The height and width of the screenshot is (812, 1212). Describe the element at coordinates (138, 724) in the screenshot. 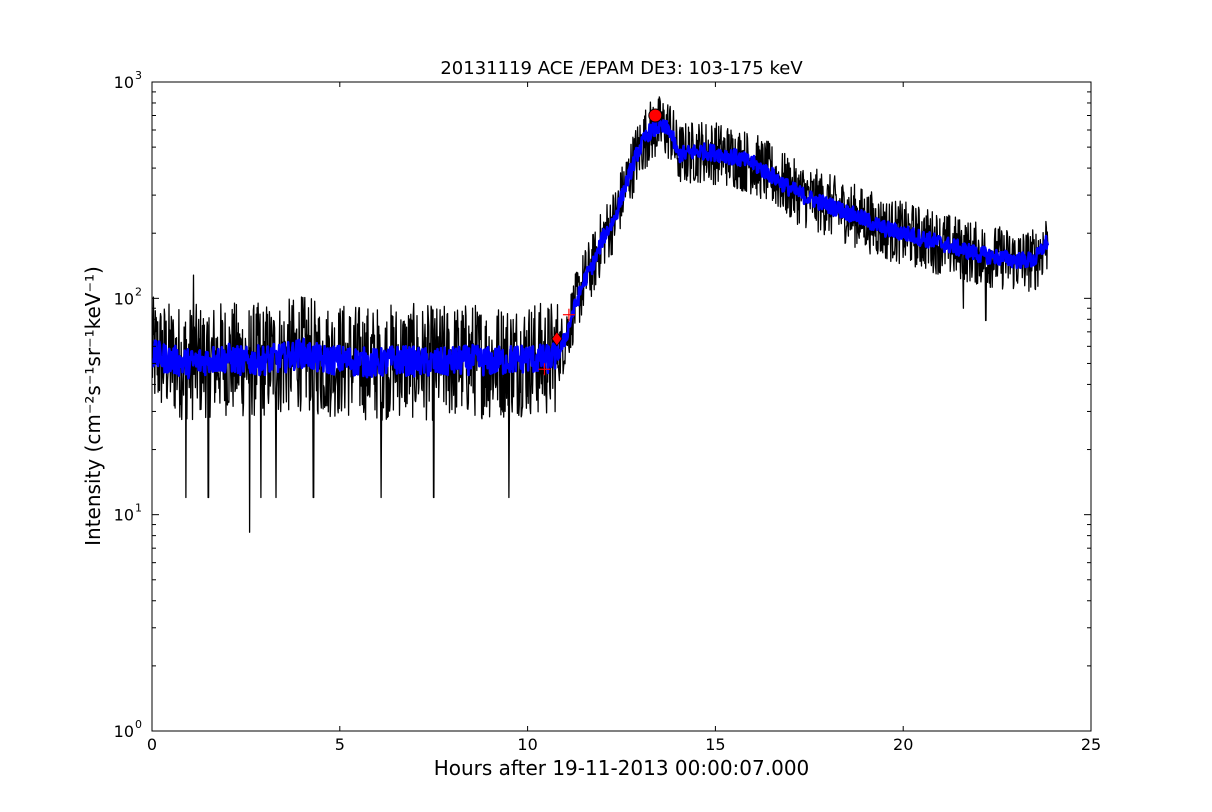

I see `y-tick-exponent: 0` at that location.